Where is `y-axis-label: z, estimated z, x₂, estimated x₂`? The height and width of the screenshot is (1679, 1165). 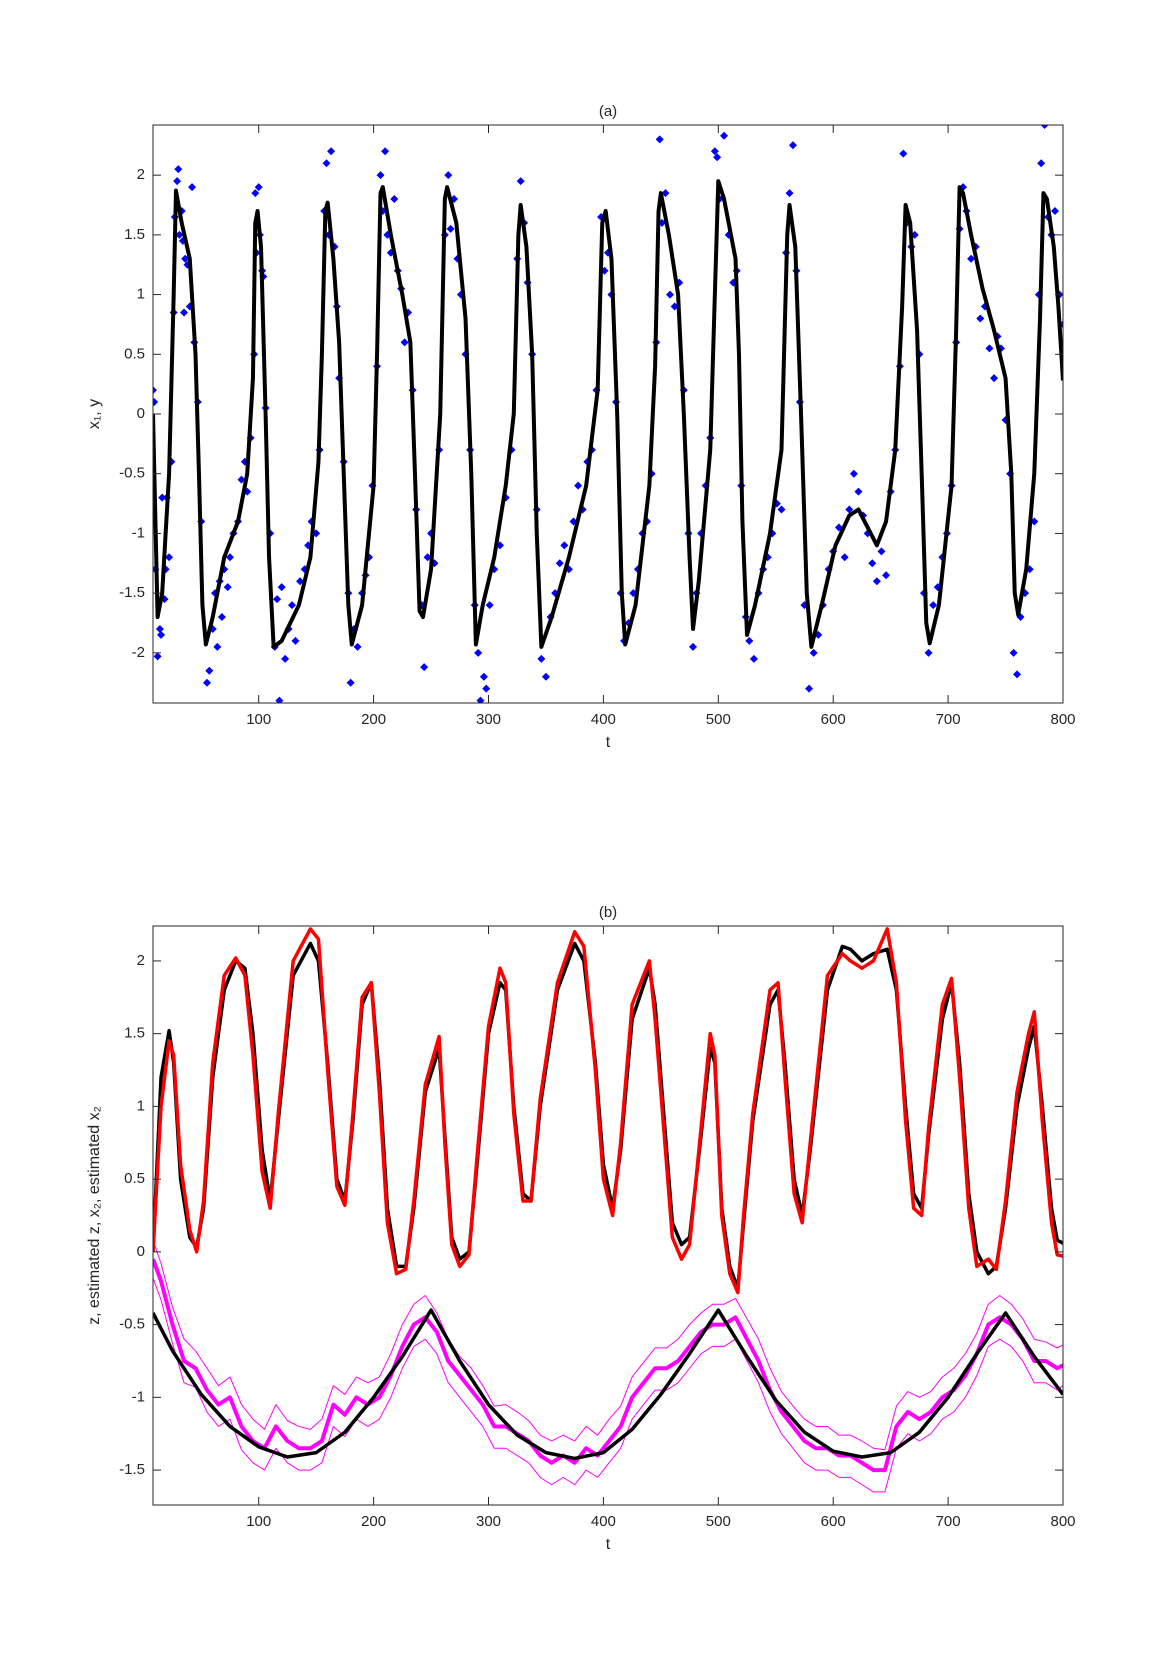
y-axis-label: z, estimated z, x₂, estimated x₂ is located at coordinates (94, 1215).